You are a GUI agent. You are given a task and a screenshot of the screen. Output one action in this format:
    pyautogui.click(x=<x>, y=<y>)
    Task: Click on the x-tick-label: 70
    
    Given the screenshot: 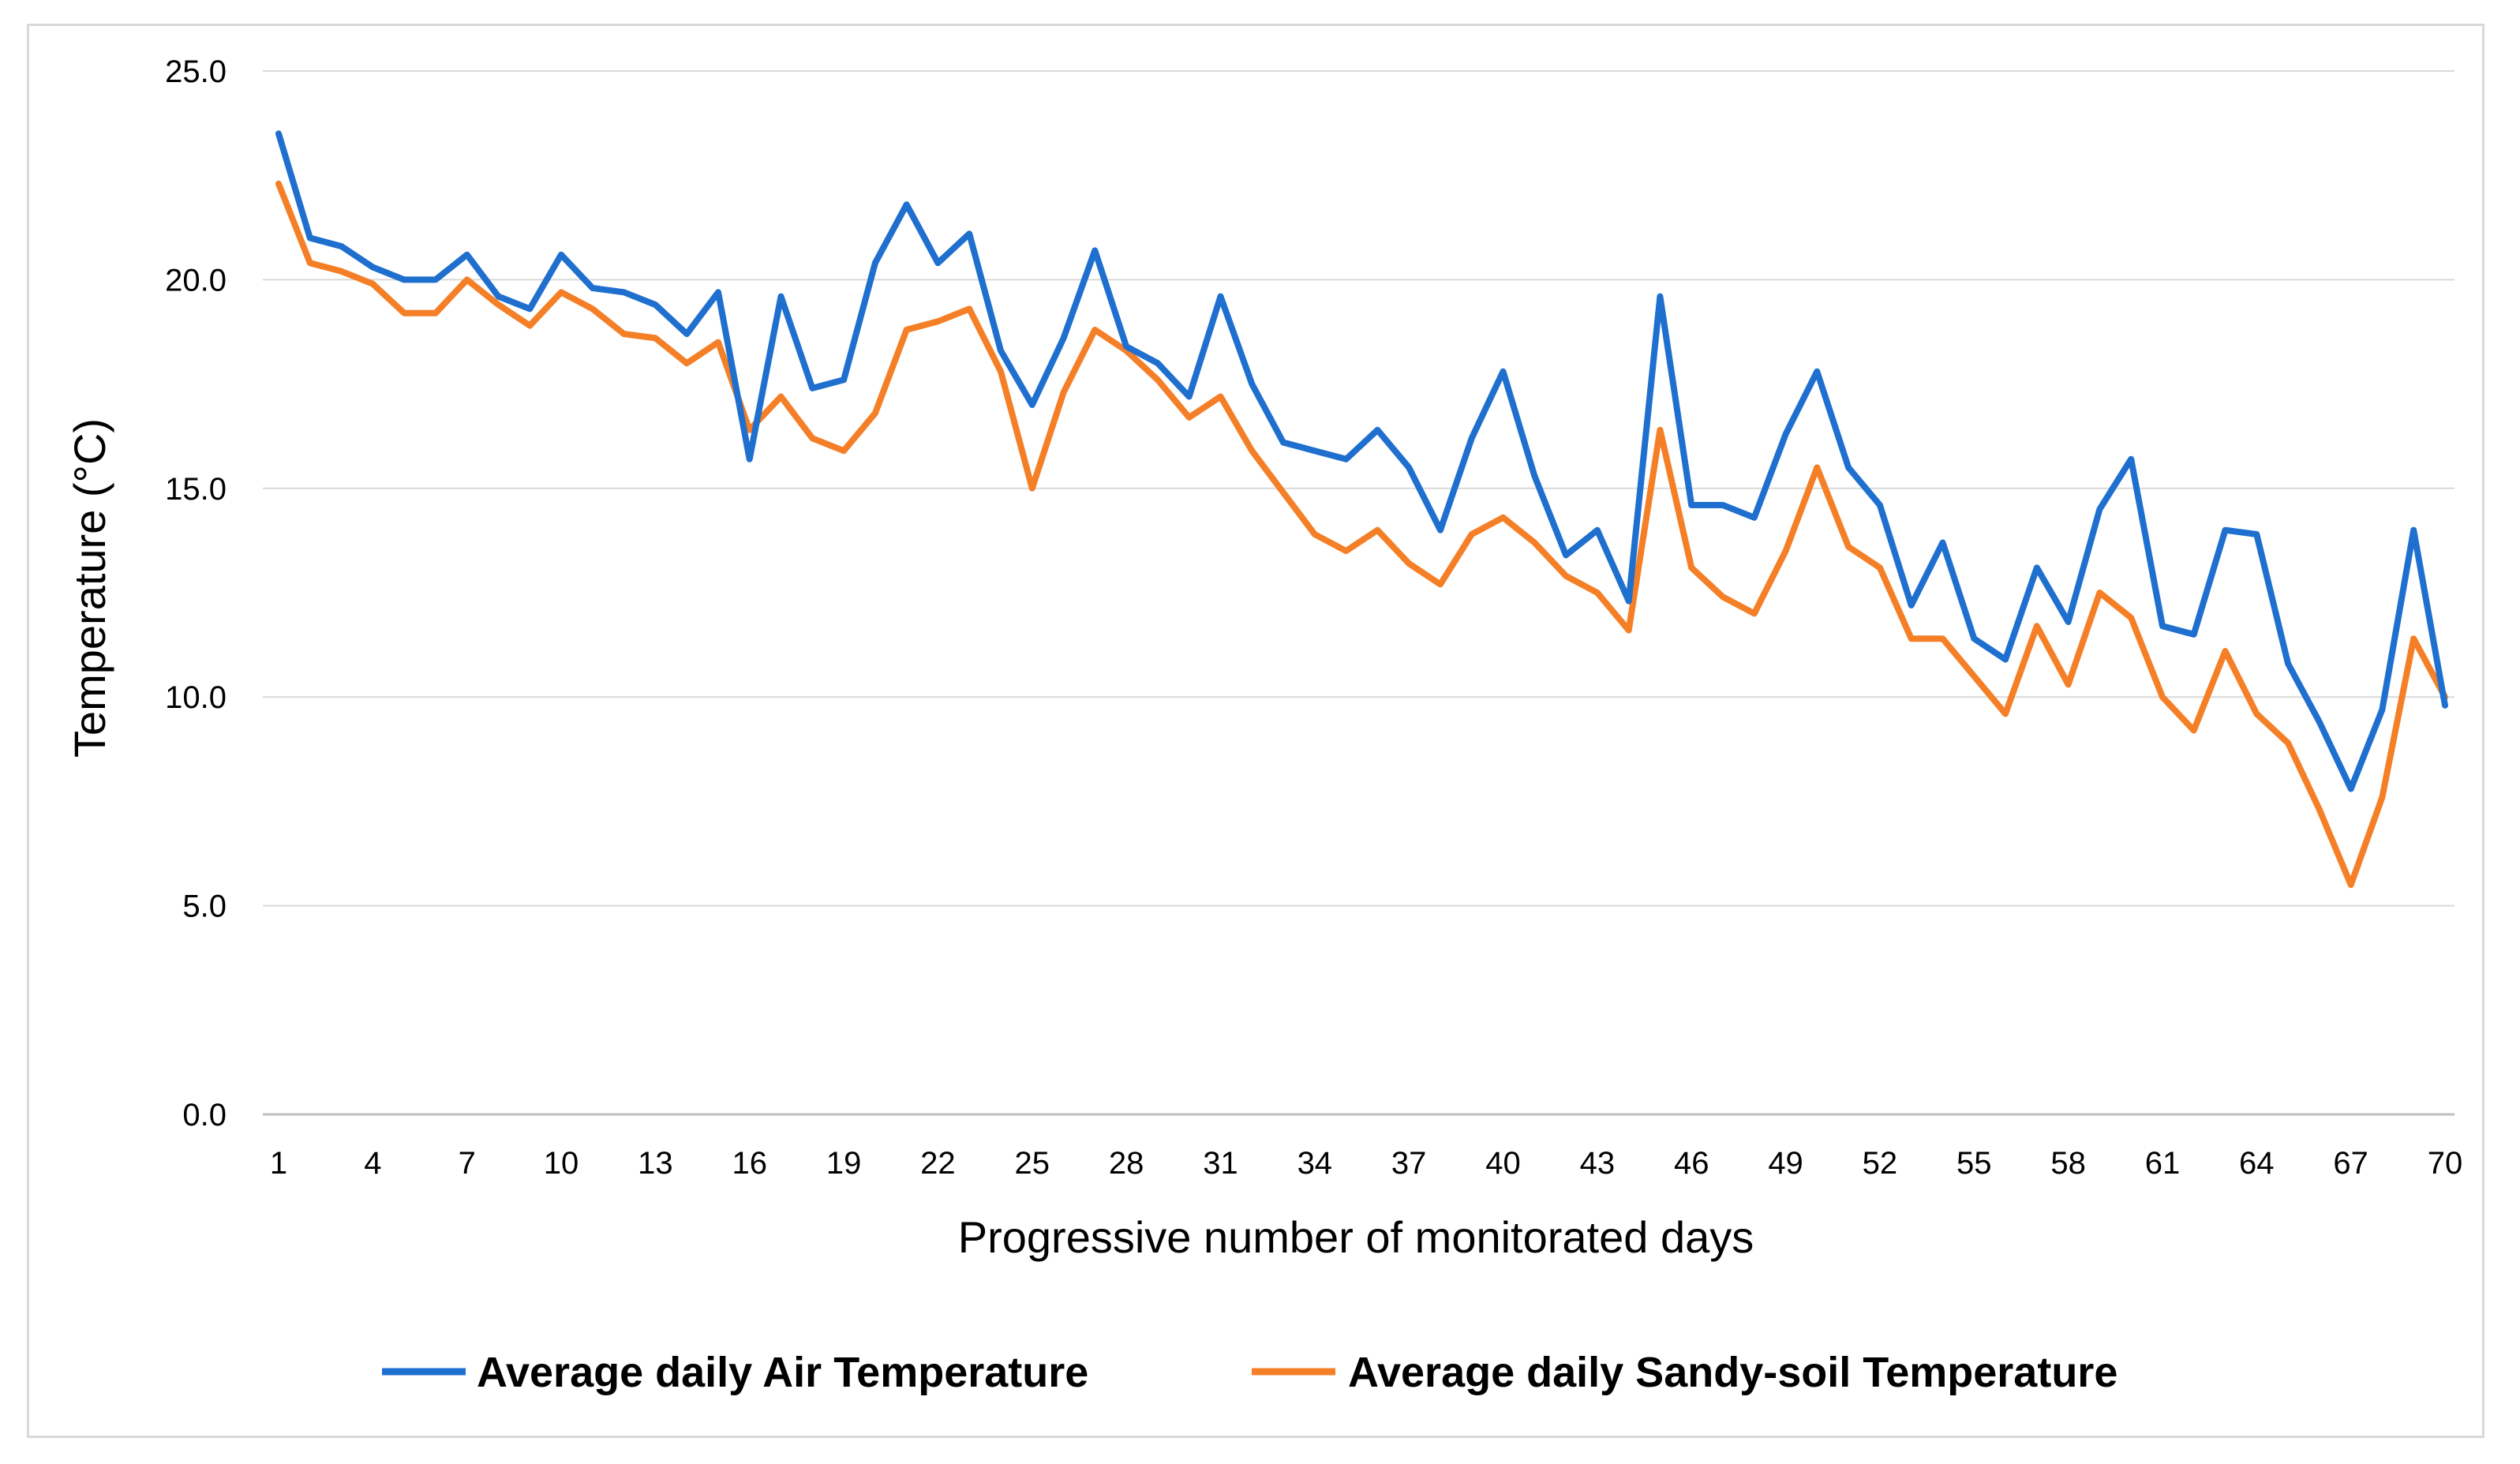 What is the action you would take?
    pyautogui.click(x=2445, y=1163)
    